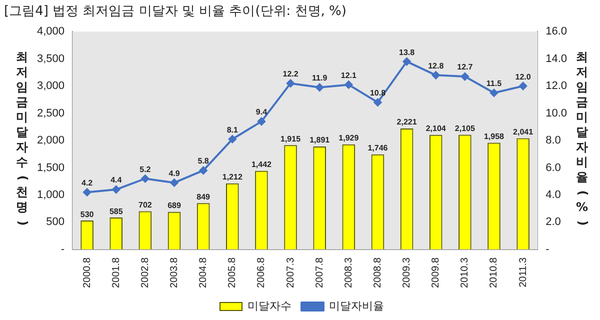 The width and height of the screenshot is (600, 320). Describe the element at coordinates (87, 214) in the screenshot. I see `data-label: 530` at that location.